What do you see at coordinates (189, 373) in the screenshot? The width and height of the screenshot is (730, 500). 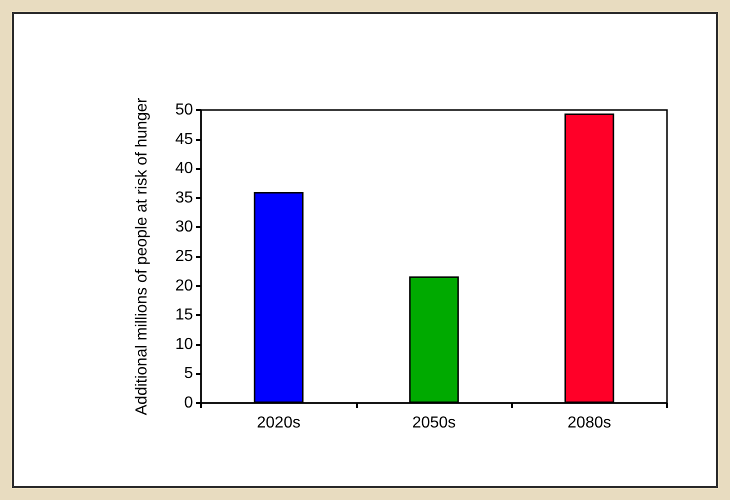 I see `y-tick-label: 5` at bounding box center [189, 373].